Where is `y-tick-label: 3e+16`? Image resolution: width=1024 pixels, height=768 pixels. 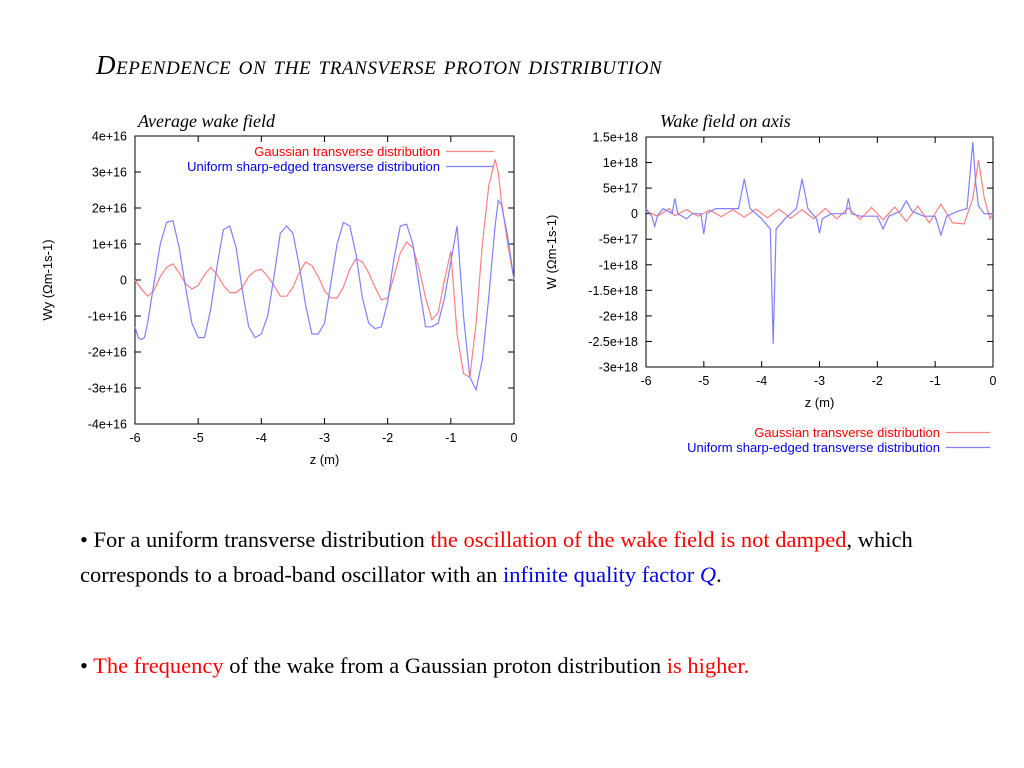 y-tick-label: 3e+16 is located at coordinates (109, 173).